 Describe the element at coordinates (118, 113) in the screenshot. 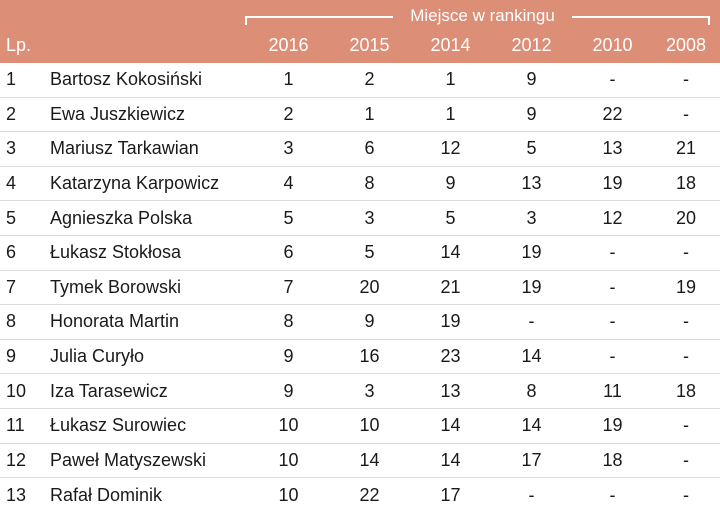

I see `artist-name: Ewa Juszkiewicz` at that location.